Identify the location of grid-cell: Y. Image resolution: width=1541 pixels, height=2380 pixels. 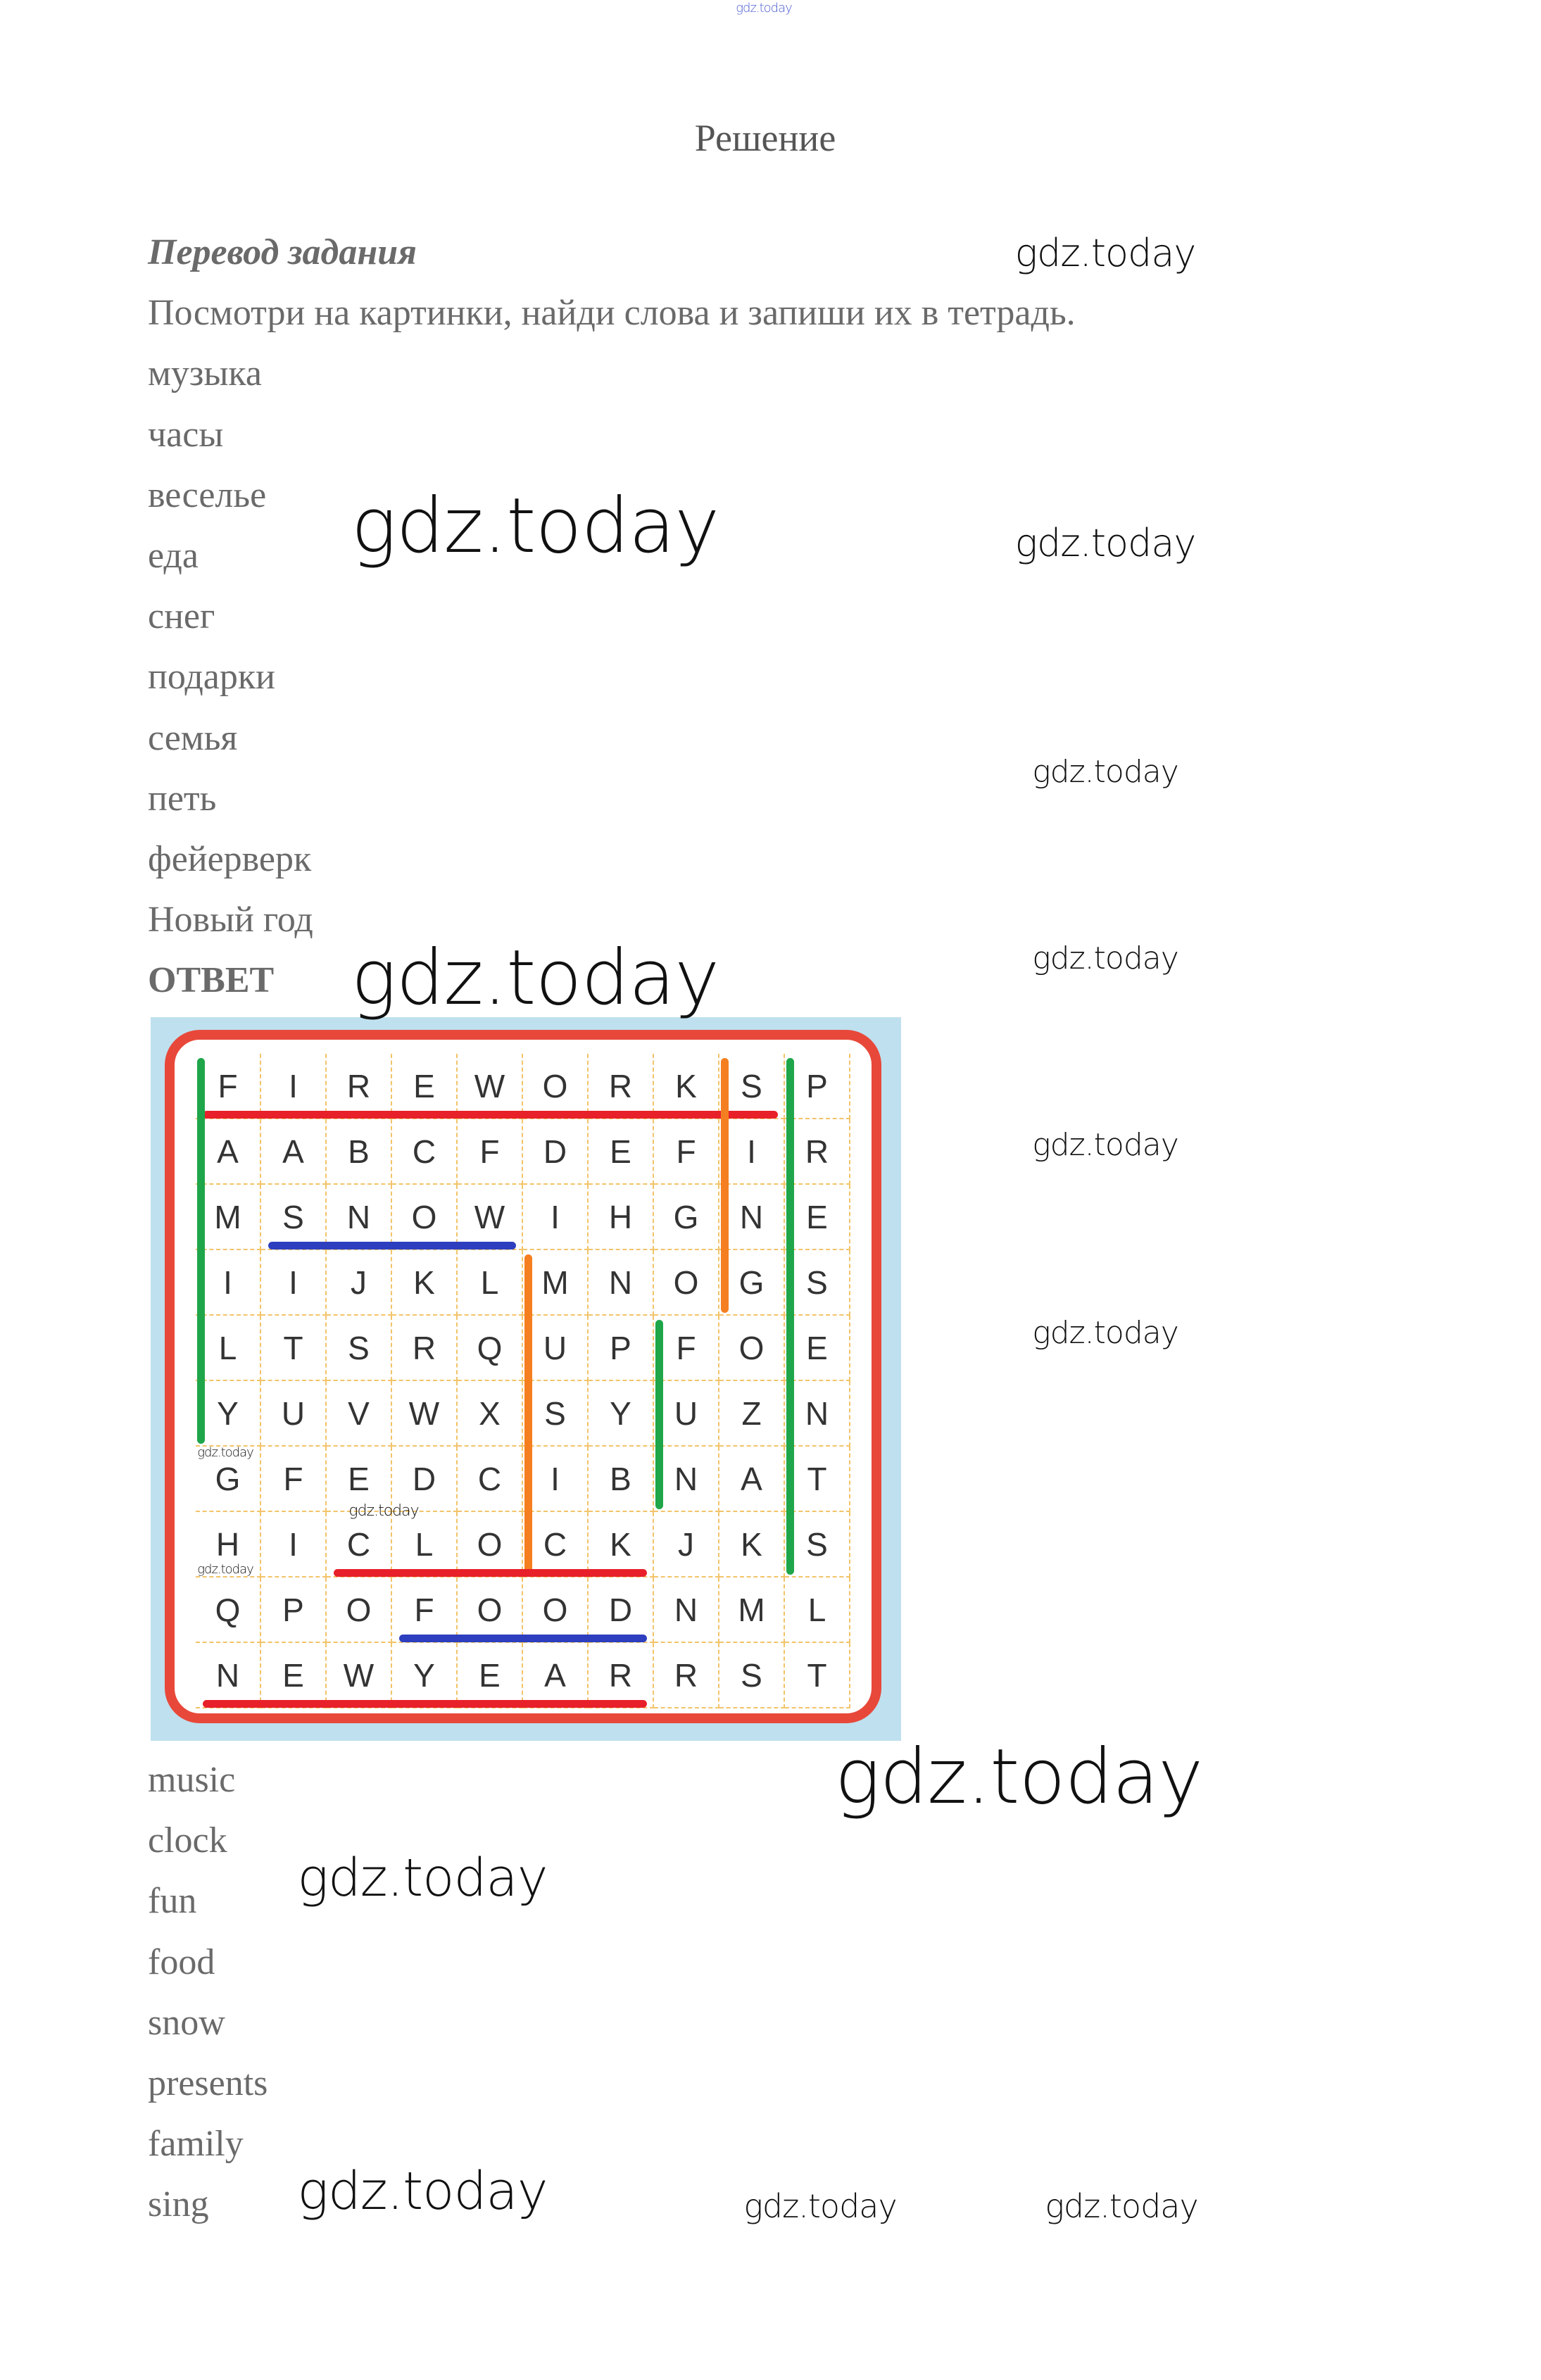
(228, 1414).